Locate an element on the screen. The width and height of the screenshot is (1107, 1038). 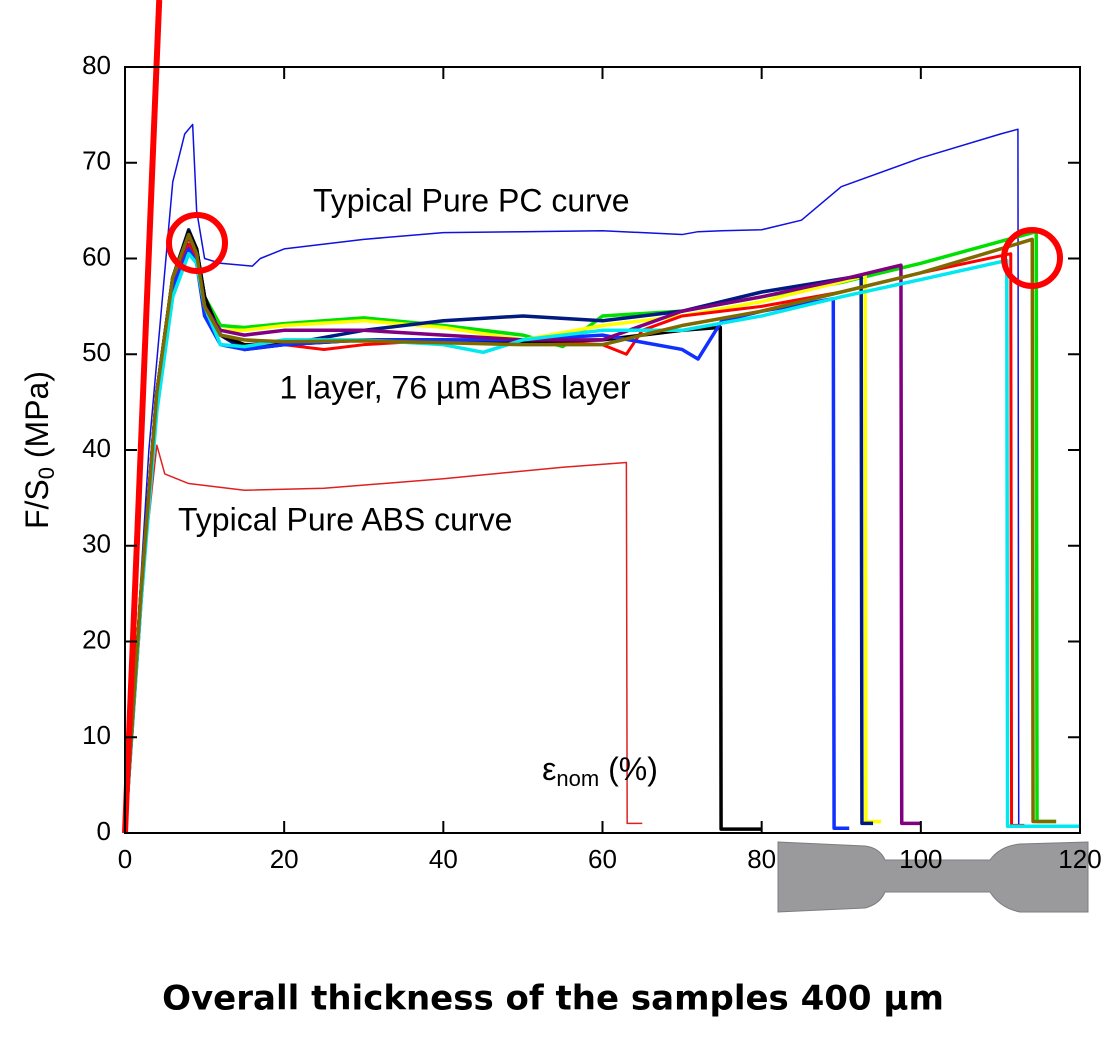
y-label-main: F/S is located at coordinates (37, 504).